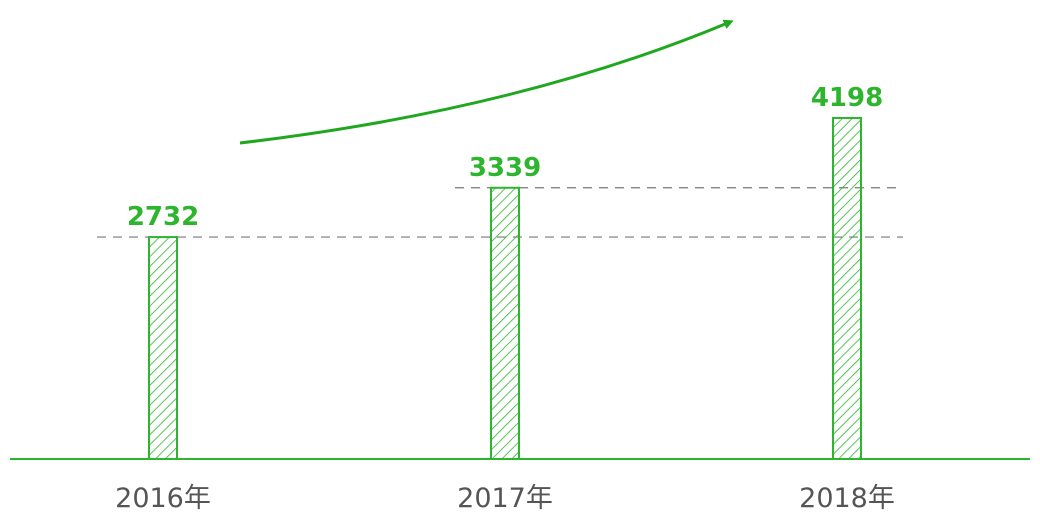 This screenshot has height=514, width=1040. I want to click on value-label: 3339, so click(505, 168).